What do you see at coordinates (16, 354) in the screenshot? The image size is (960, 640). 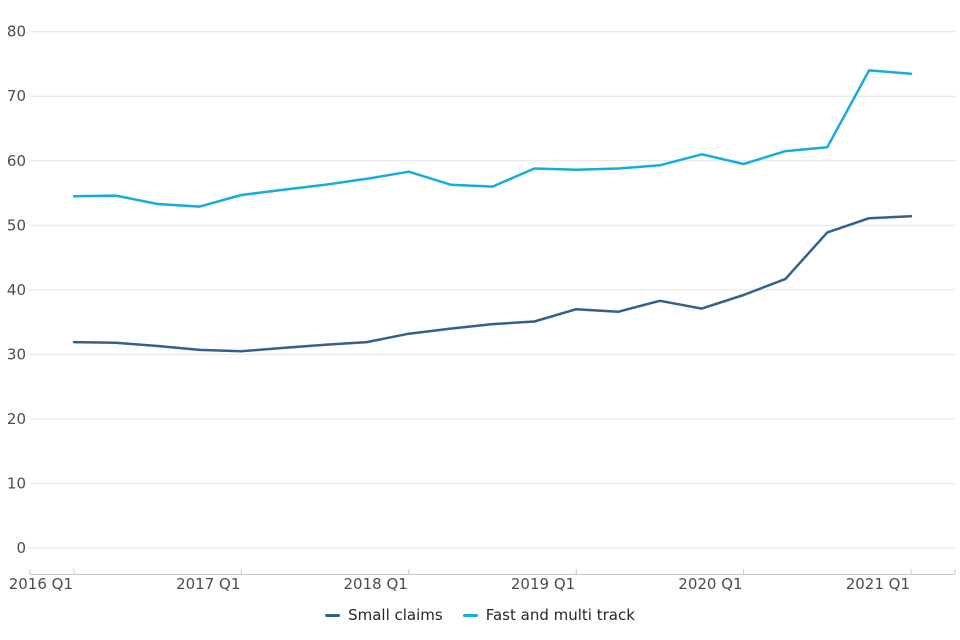 I see `y-axis-tick-label: 30` at bounding box center [16, 354].